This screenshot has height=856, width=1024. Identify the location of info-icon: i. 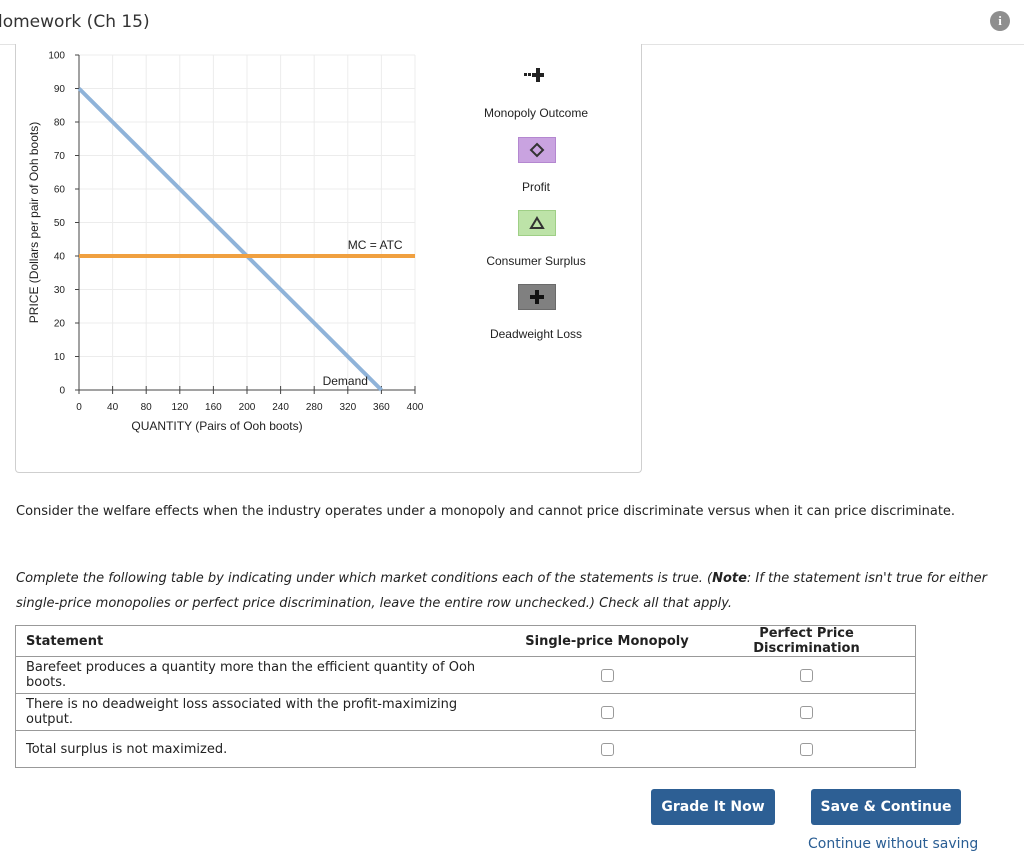
(1000, 21).